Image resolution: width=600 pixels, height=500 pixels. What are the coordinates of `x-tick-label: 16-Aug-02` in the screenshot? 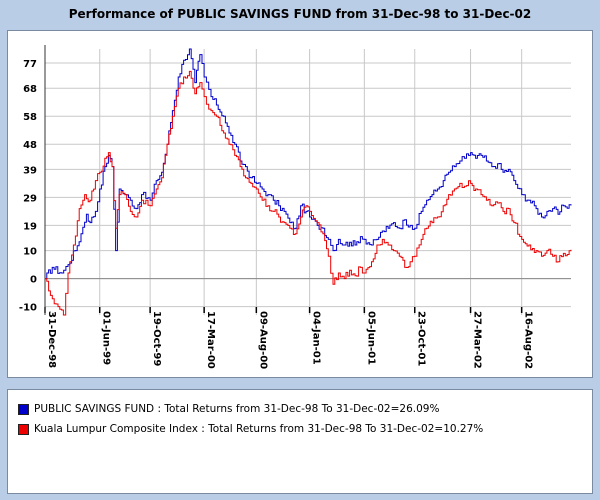 It's located at (528, 340).